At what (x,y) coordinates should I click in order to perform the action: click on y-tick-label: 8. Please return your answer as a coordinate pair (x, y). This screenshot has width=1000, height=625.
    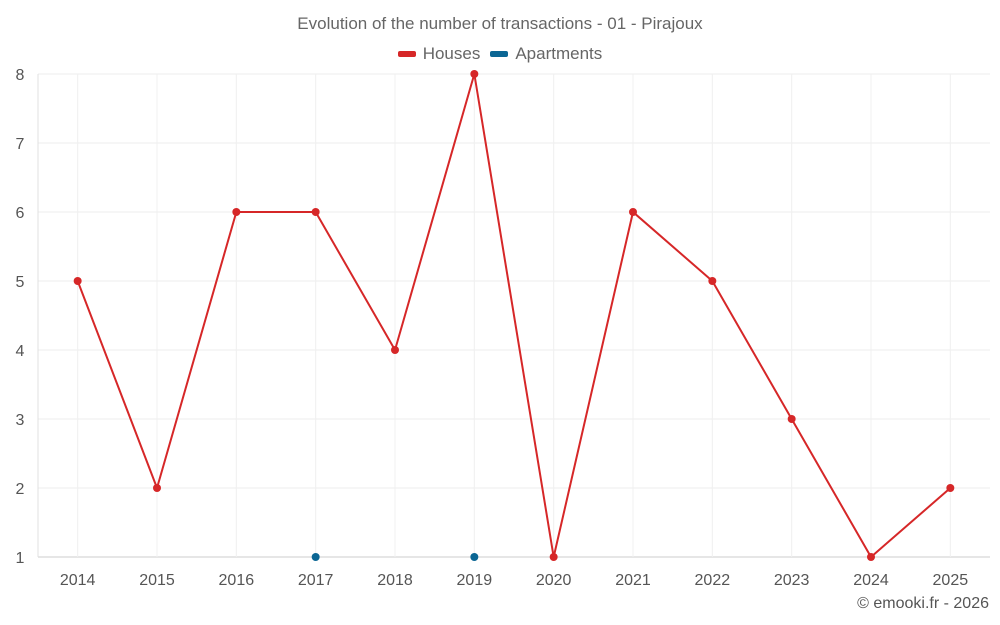
    Looking at the image, I should click on (20, 75).